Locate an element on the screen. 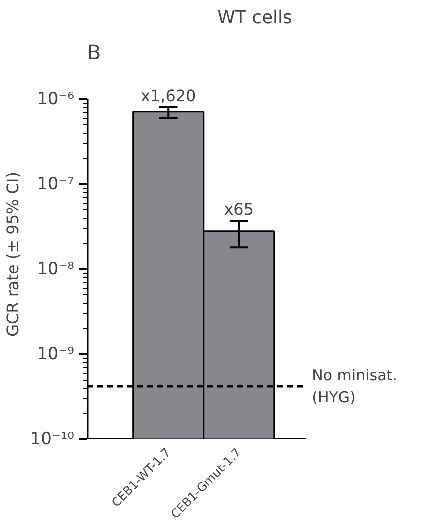 This screenshot has width=427, height=529. data-label: x65 is located at coordinates (239, 210).